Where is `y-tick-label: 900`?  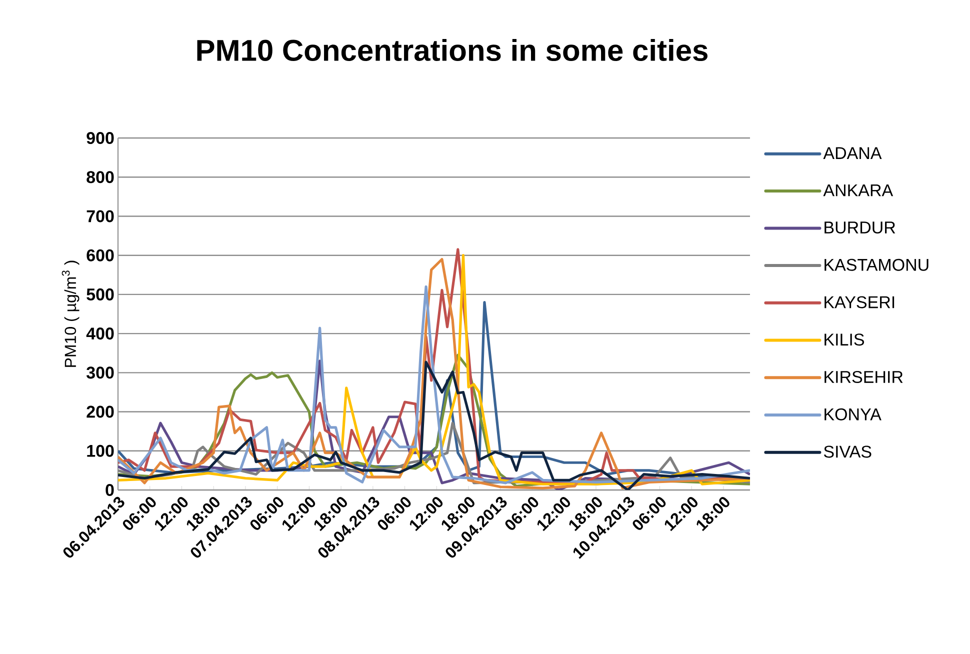 y-tick-label: 900 is located at coordinates (100, 138).